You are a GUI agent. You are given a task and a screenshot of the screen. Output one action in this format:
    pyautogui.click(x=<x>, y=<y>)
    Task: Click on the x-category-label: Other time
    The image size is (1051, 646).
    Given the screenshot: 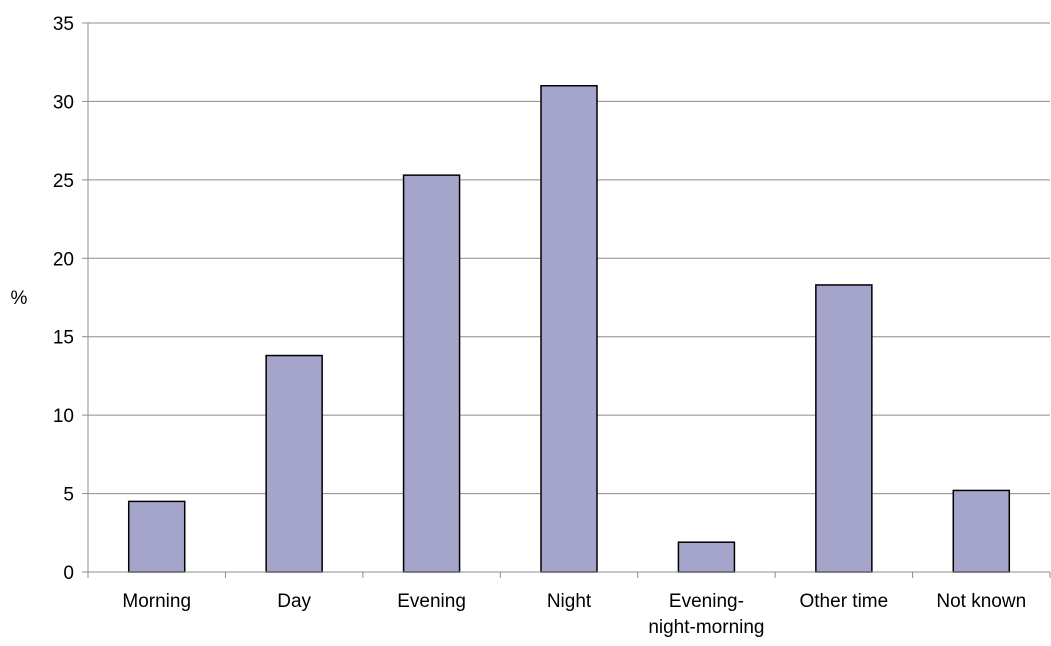 What is the action you would take?
    pyautogui.click(x=844, y=601)
    